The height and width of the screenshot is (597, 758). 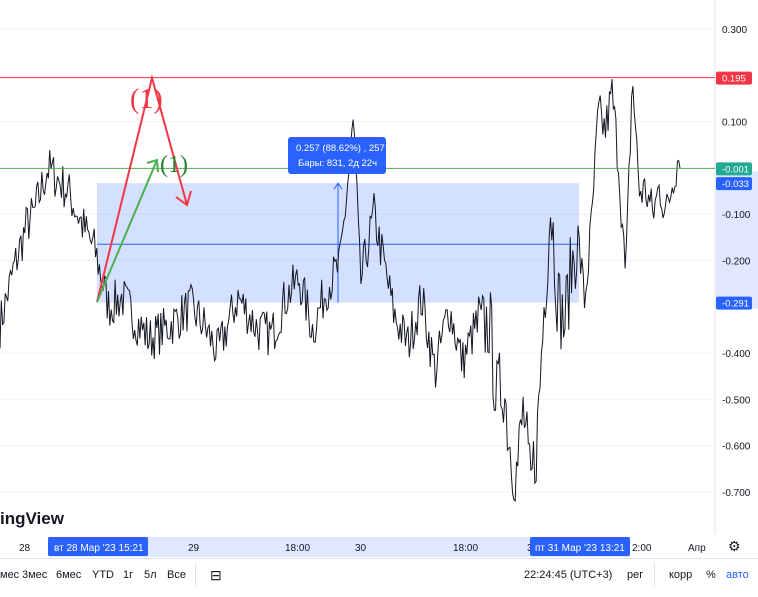 I want to click on clock-time: 22:24:45 (UTC+3), so click(x=568, y=575).